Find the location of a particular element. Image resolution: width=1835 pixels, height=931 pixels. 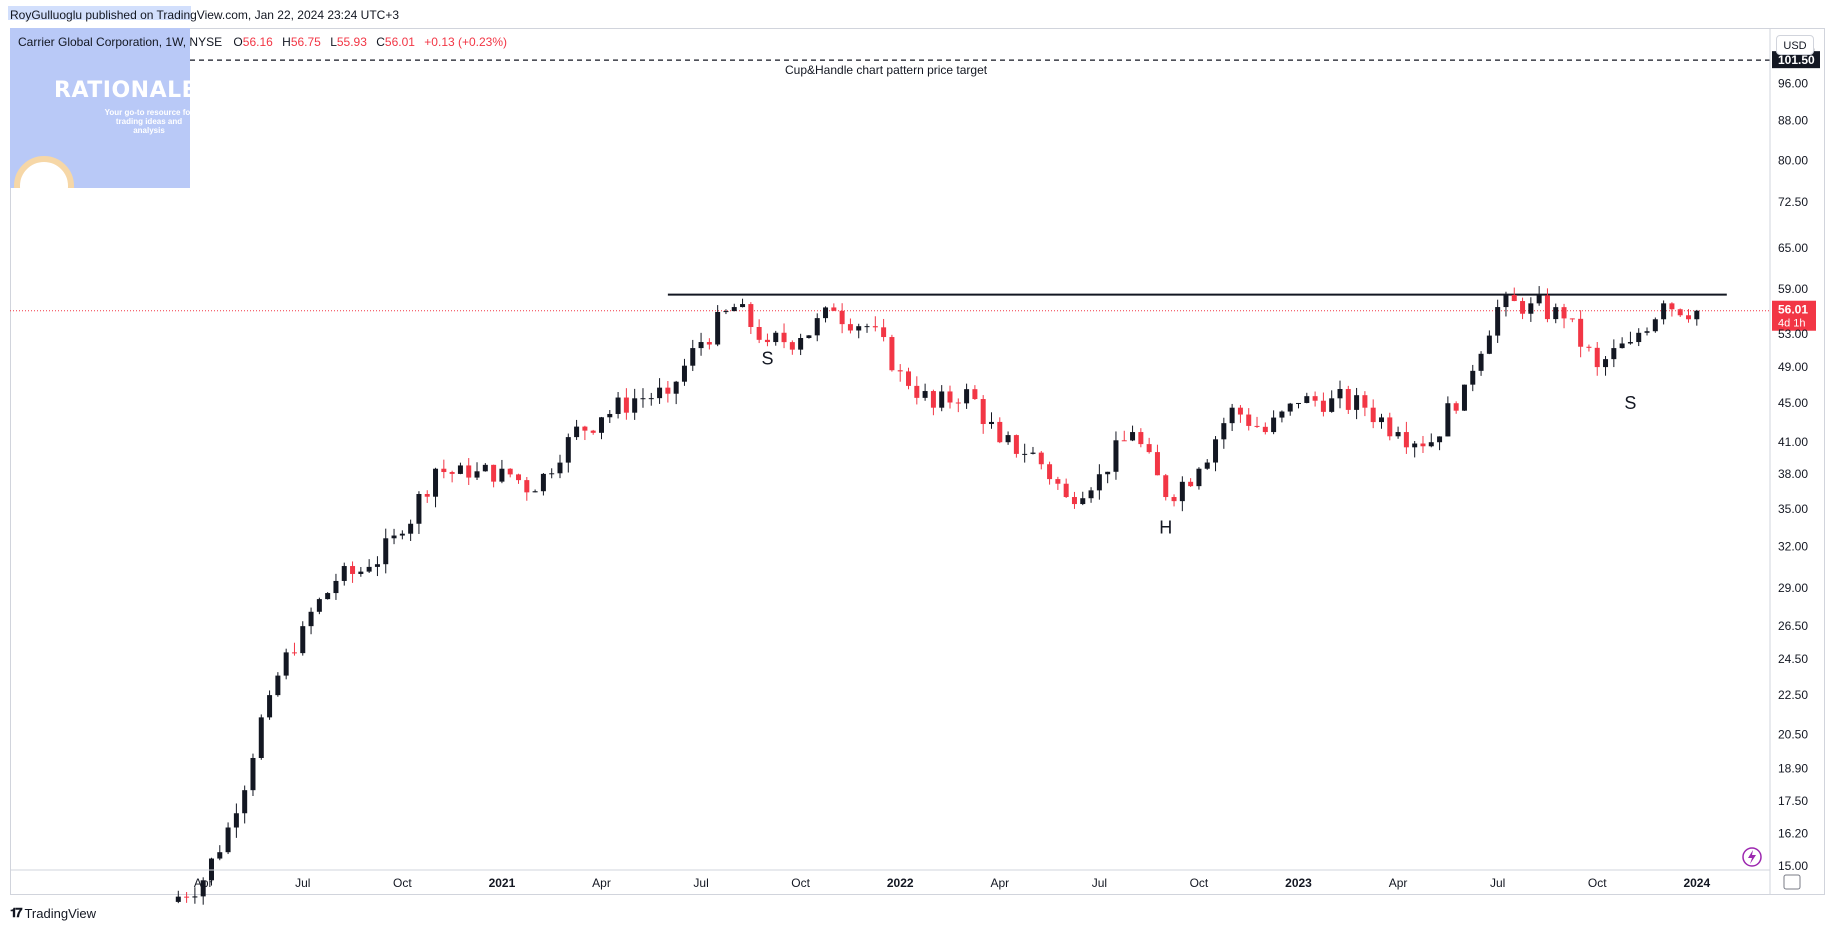

x-tick-label: Apr is located at coordinates (999, 883).